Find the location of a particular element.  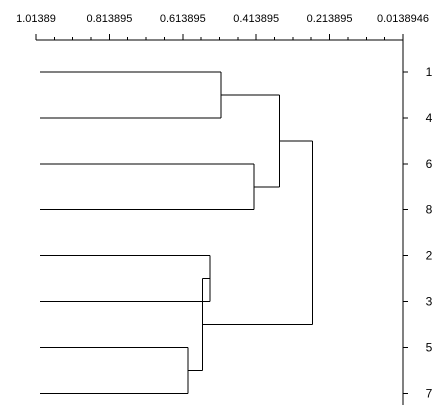

tick-label: 0.813895 is located at coordinates (109, 19).